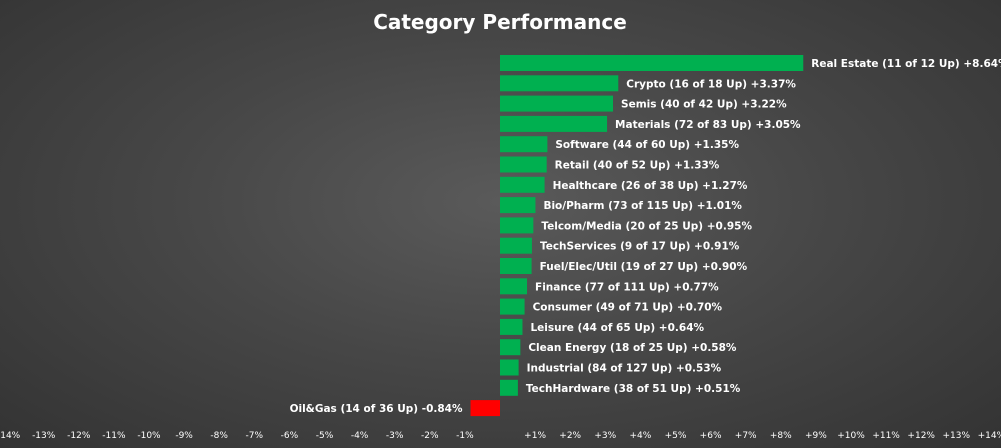  Describe the element at coordinates (886, 436) in the screenshot. I see `x-tick-label-24: +11%` at that location.